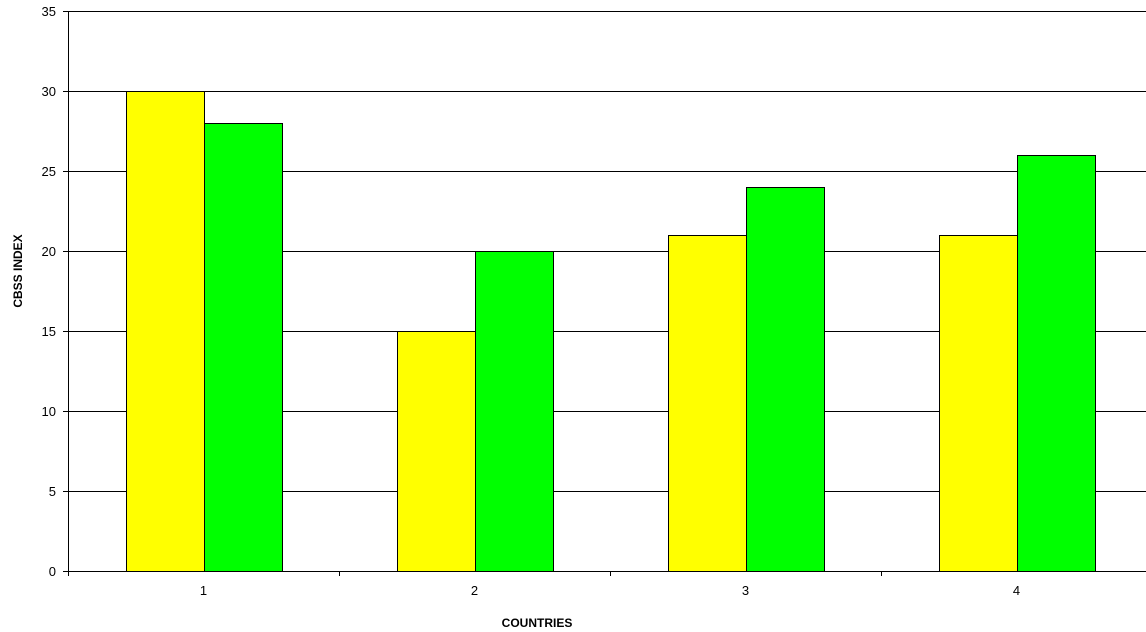 The width and height of the screenshot is (1146, 632). Describe the element at coordinates (203, 590) in the screenshot. I see `x-tick-label: 1` at that location.